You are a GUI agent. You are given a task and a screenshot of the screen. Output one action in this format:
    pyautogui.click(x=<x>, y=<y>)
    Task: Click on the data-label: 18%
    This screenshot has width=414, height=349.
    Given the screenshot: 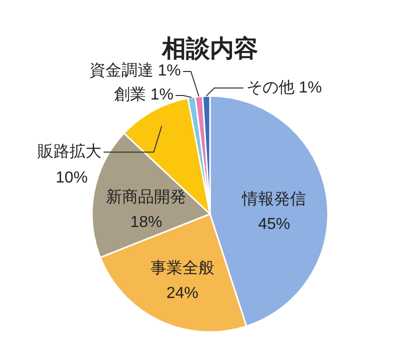 What is the action you would take?
    pyautogui.click(x=146, y=223)
    